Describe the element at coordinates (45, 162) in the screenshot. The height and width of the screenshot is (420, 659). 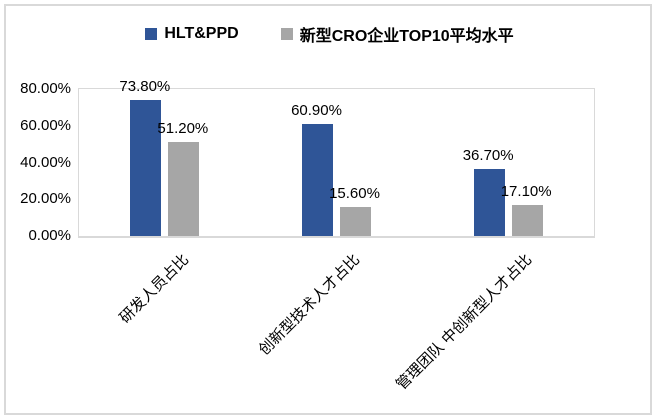
I see `y-axis-tick-label: 40.00%` at that location.